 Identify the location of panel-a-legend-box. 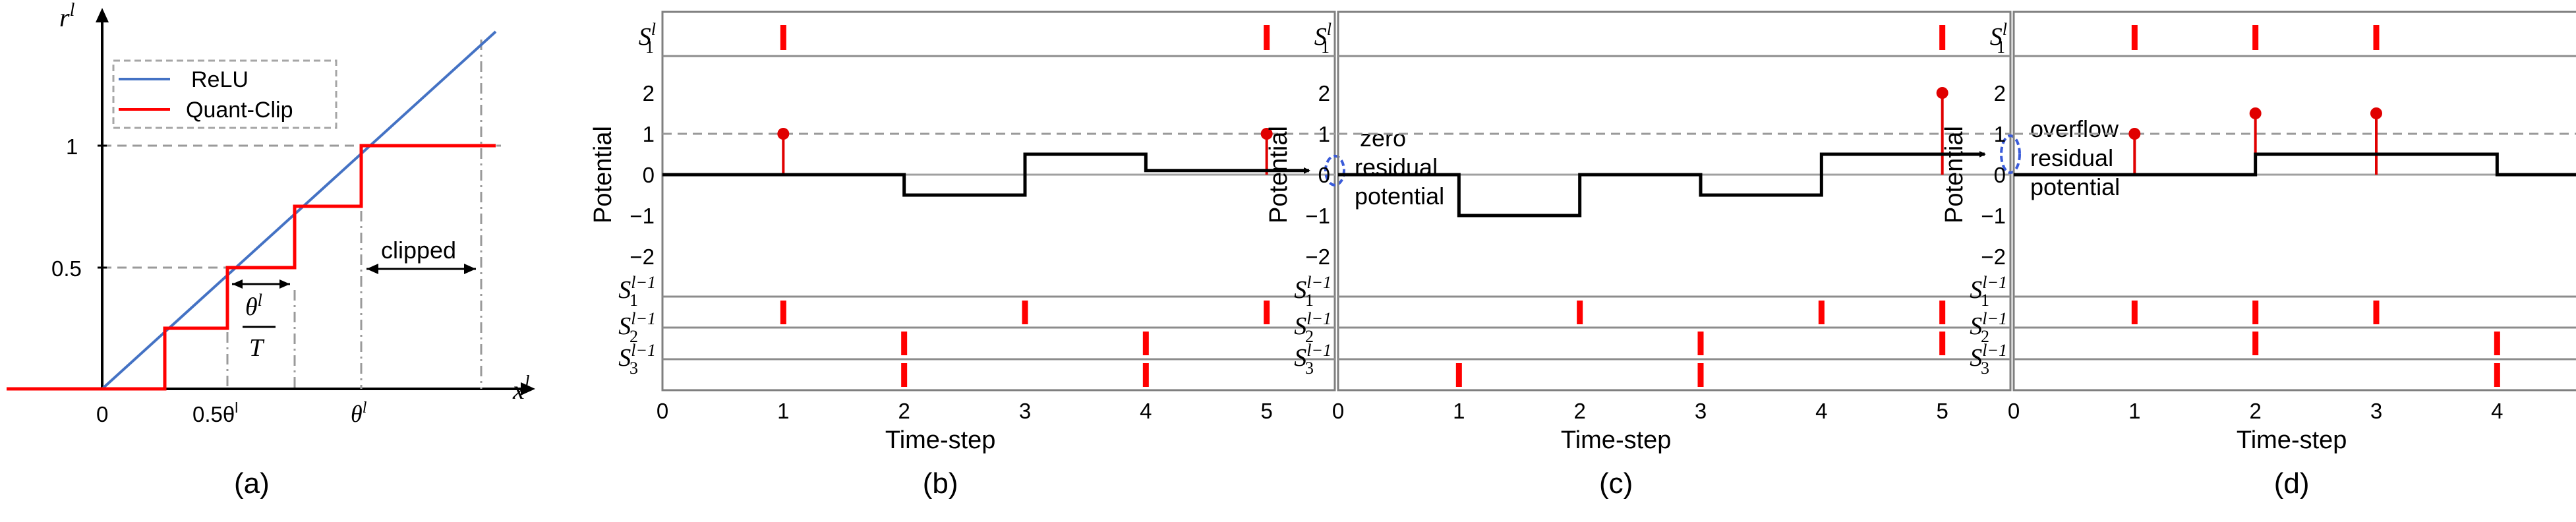
(224, 94).